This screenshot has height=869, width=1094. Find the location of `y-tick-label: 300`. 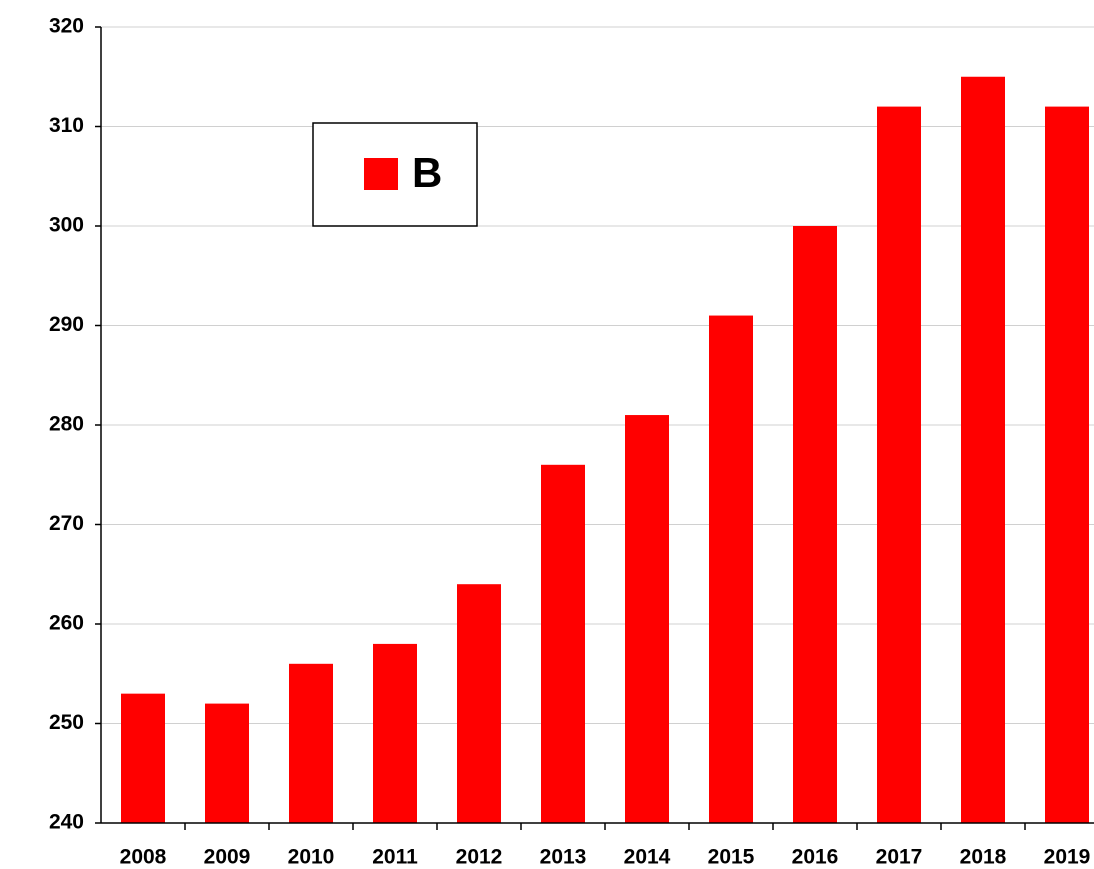

y-tick-label: 300 is located at coordinates (66, 225).